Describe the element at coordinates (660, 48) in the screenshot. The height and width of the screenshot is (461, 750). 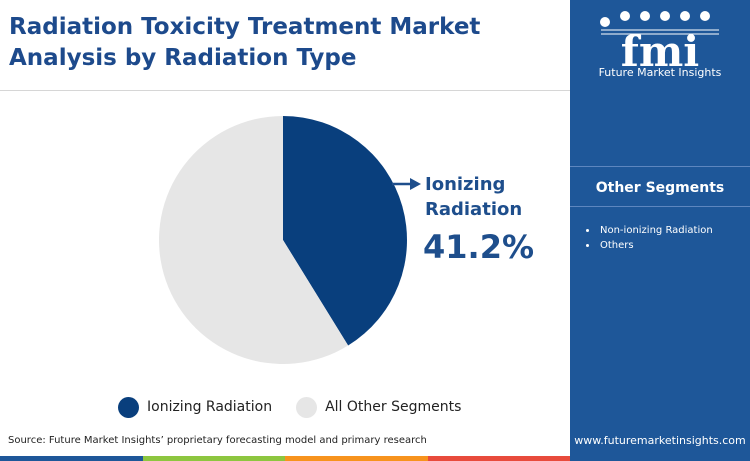
I see `logo-wordmark: fmi` at that location.